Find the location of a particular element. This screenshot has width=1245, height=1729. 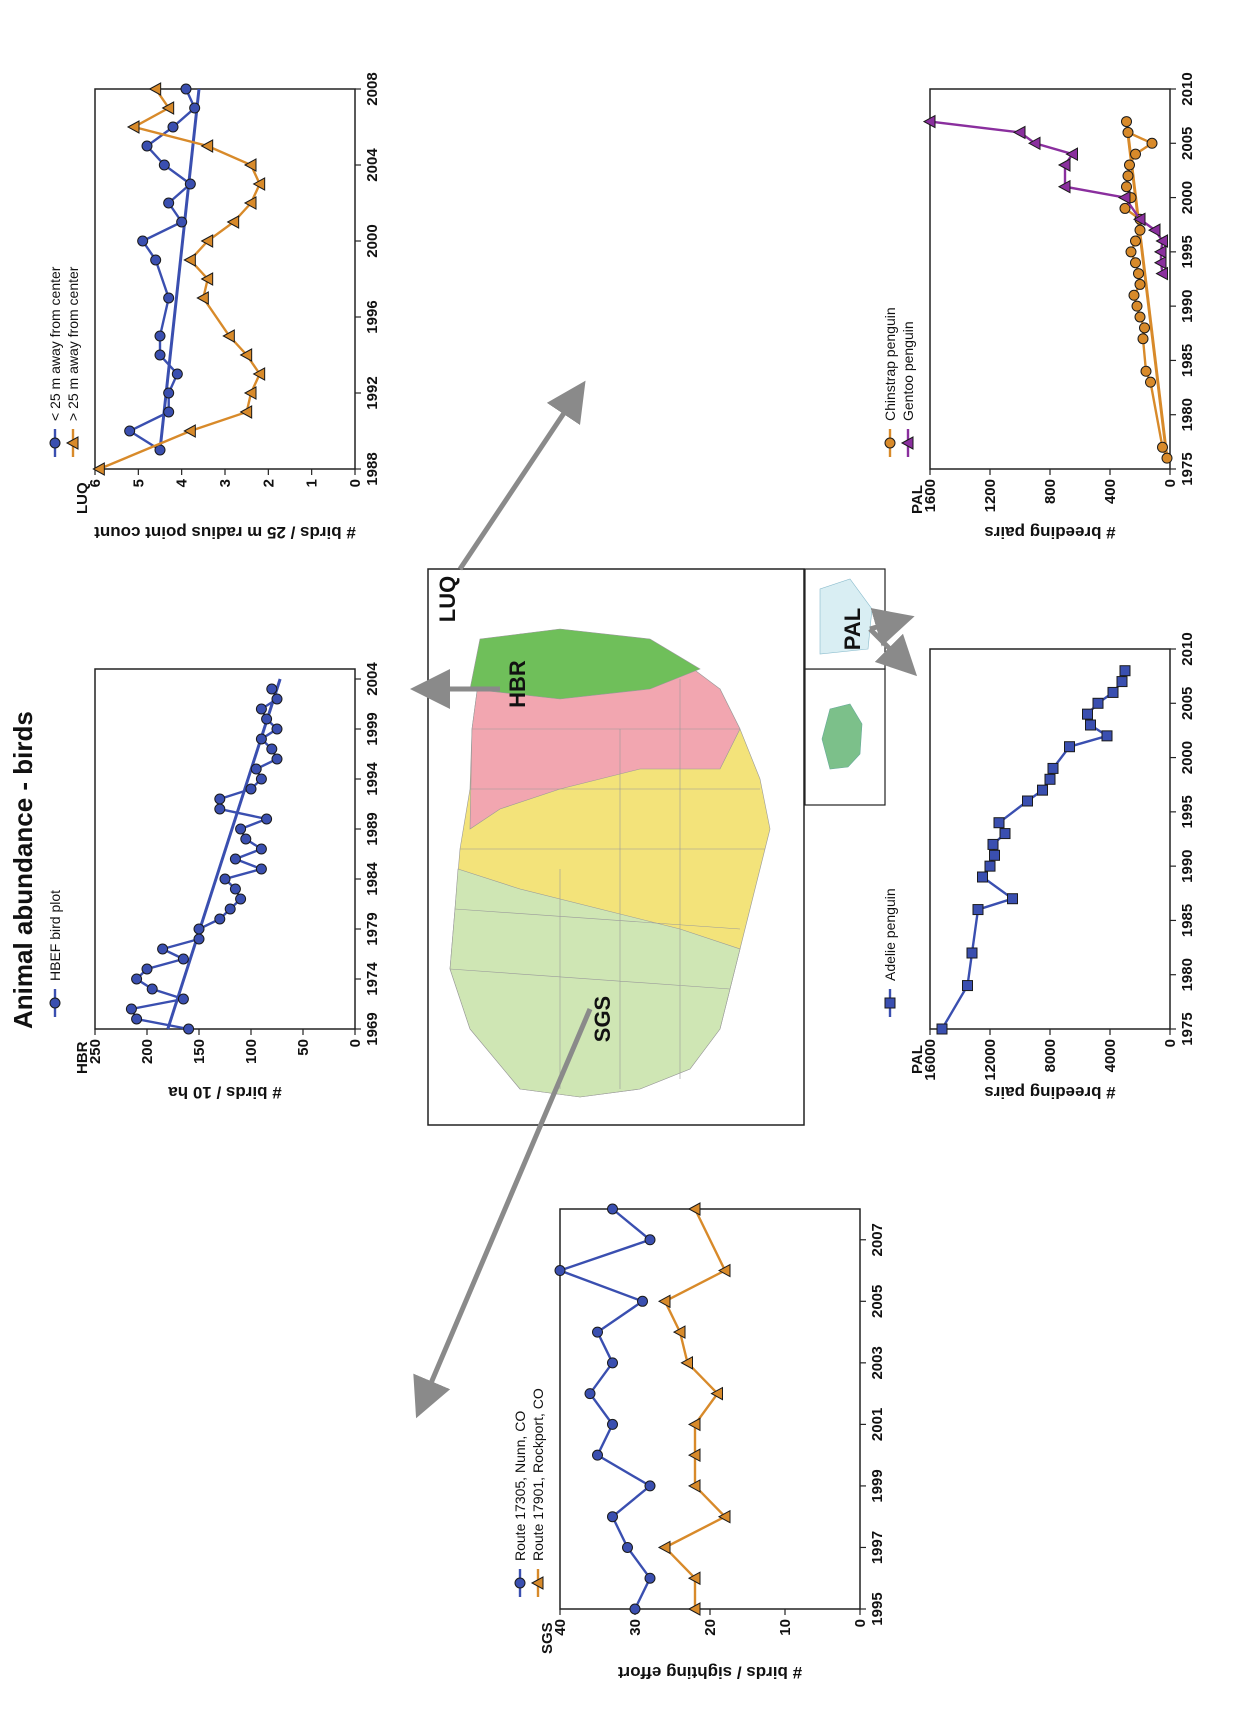

pal_adelie-legend-label-0: Adelie penguin is located at coordinates (890, 934).